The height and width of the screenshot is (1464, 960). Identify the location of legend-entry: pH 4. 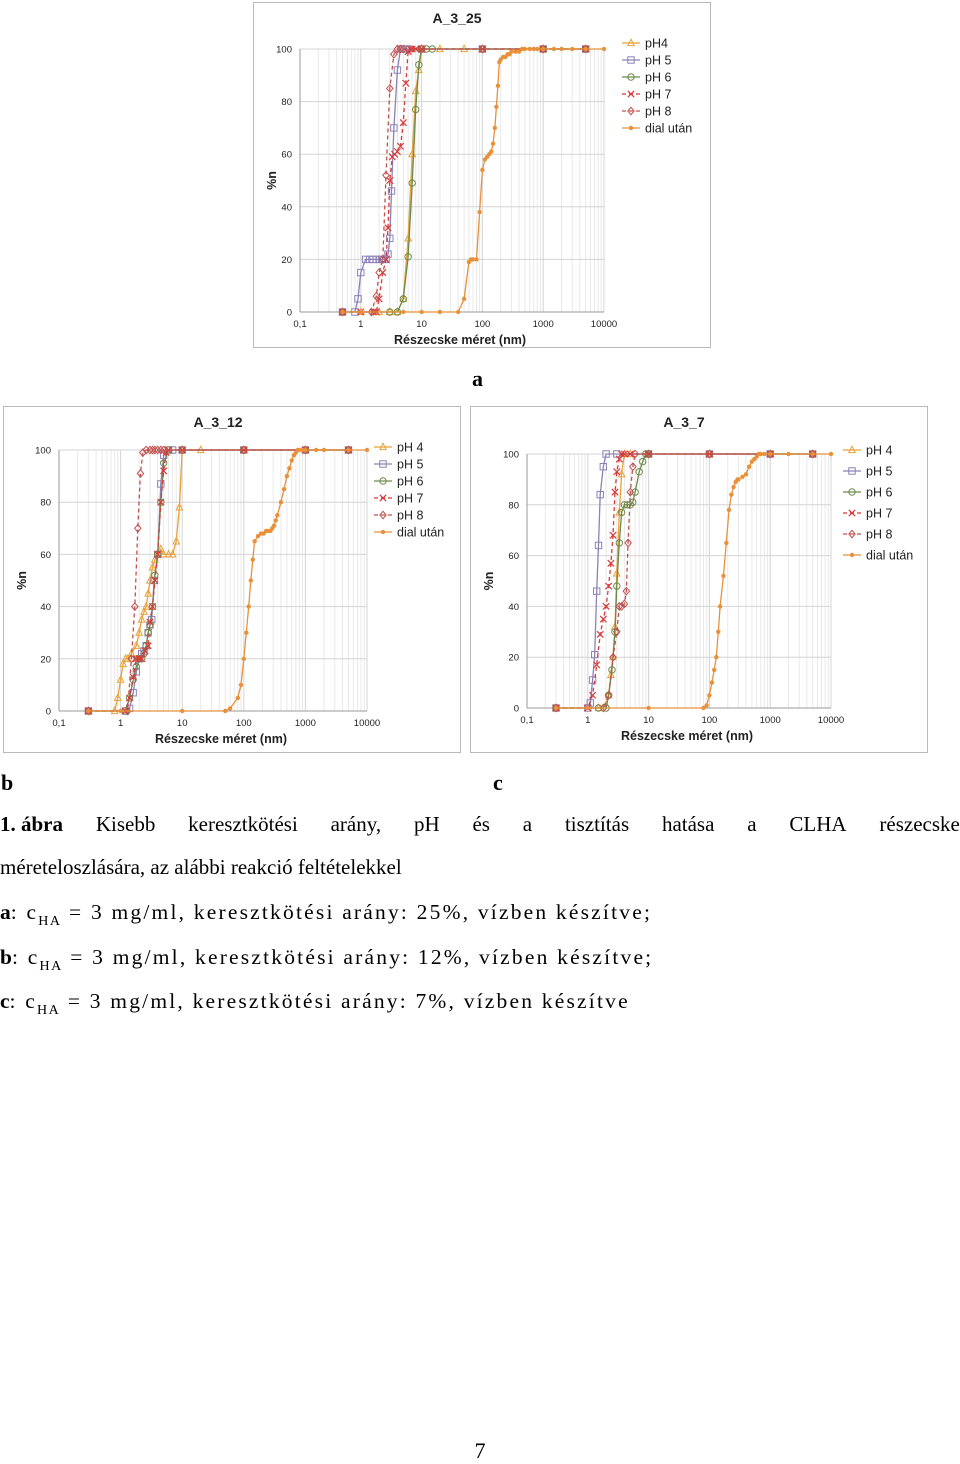
(398, 448).